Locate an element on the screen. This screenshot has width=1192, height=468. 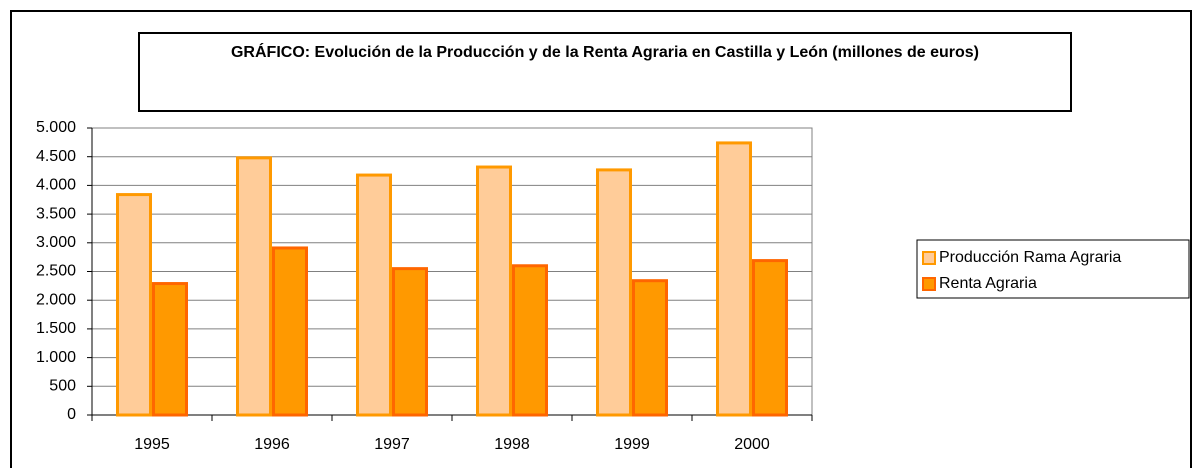
y-tick-label: 4.500 is located at coordinates (56, 156).